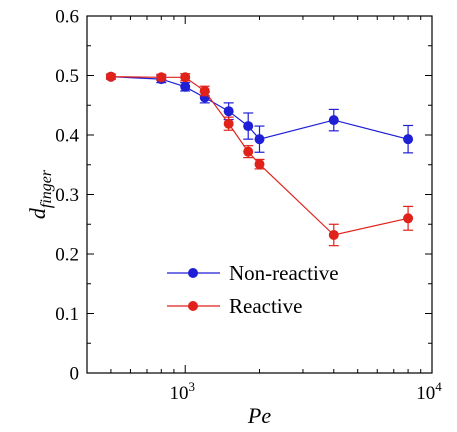 The width and height of the screenshot is (457, 432). I want to click on x-axis-label: Pe, so click(259, 415).